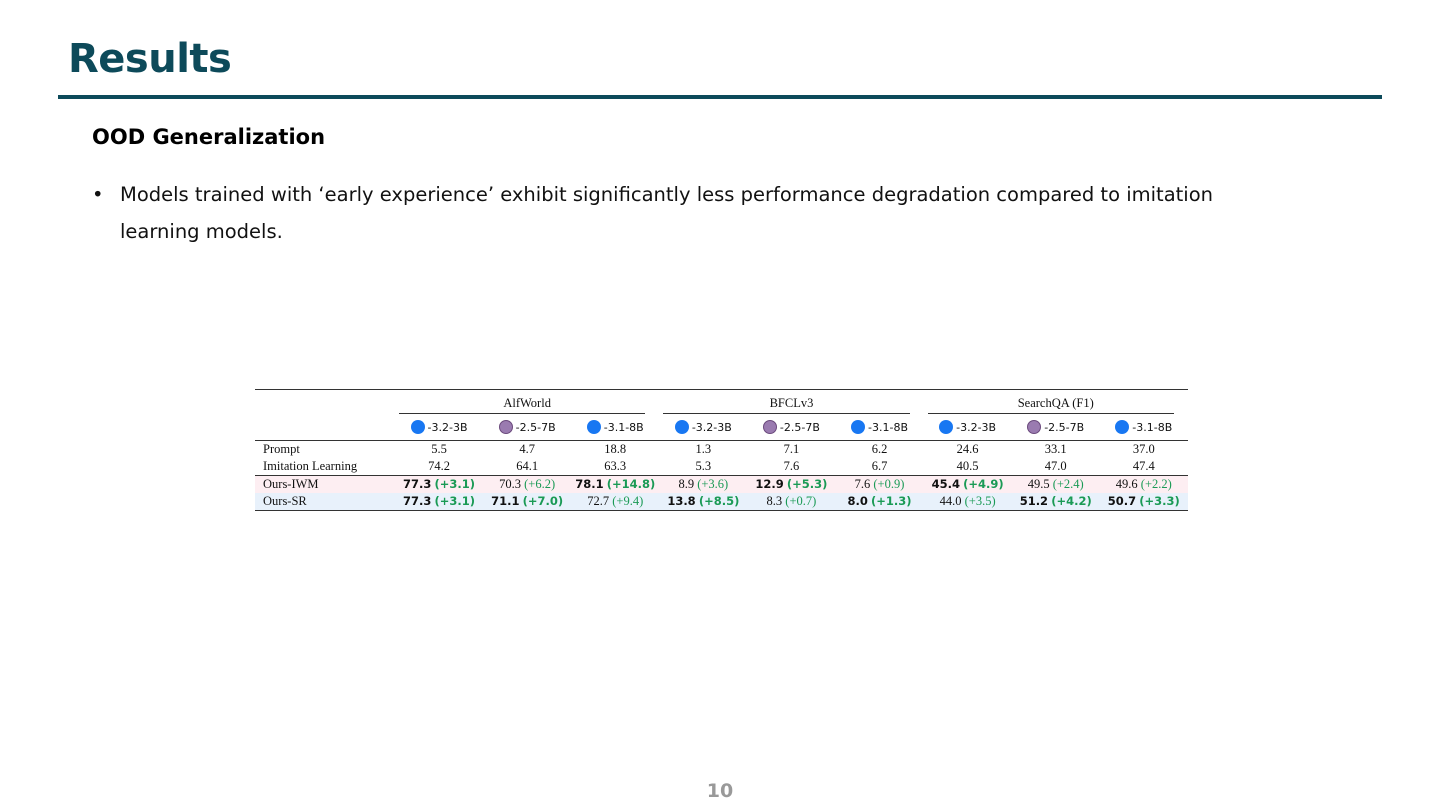 This screenshot has width=1440, height=810. I want to click on cell-value: 63.3, so click(615, 466).